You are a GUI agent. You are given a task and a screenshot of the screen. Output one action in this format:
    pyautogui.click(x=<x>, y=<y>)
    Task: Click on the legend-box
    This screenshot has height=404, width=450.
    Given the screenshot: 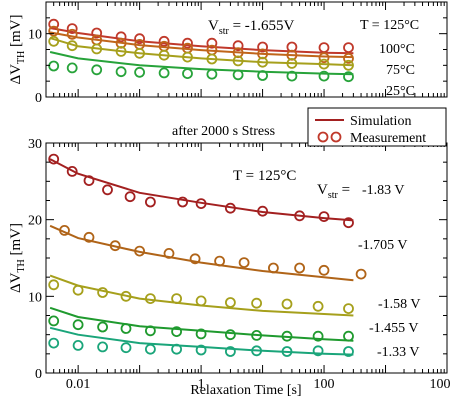 What is the action you would take?
    pyautogui.click(x=377, y=127)
    